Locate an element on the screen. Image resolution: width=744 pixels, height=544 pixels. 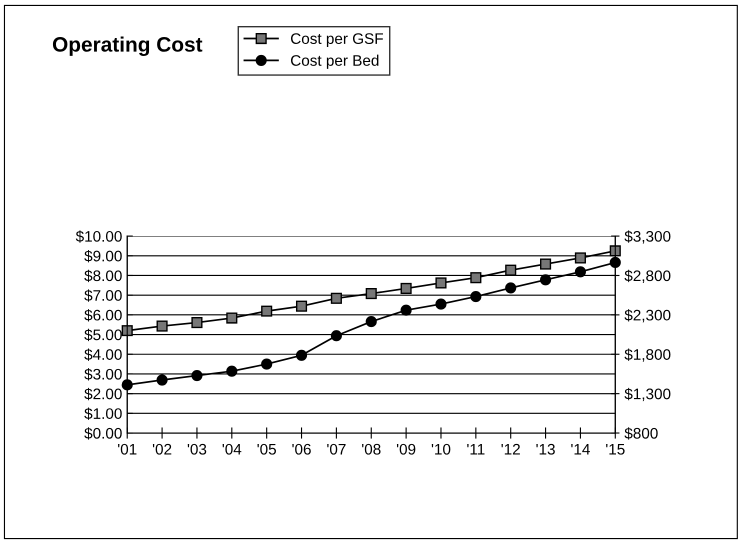
y-tick-label: $5.00 is located at coordinates (103, 335).